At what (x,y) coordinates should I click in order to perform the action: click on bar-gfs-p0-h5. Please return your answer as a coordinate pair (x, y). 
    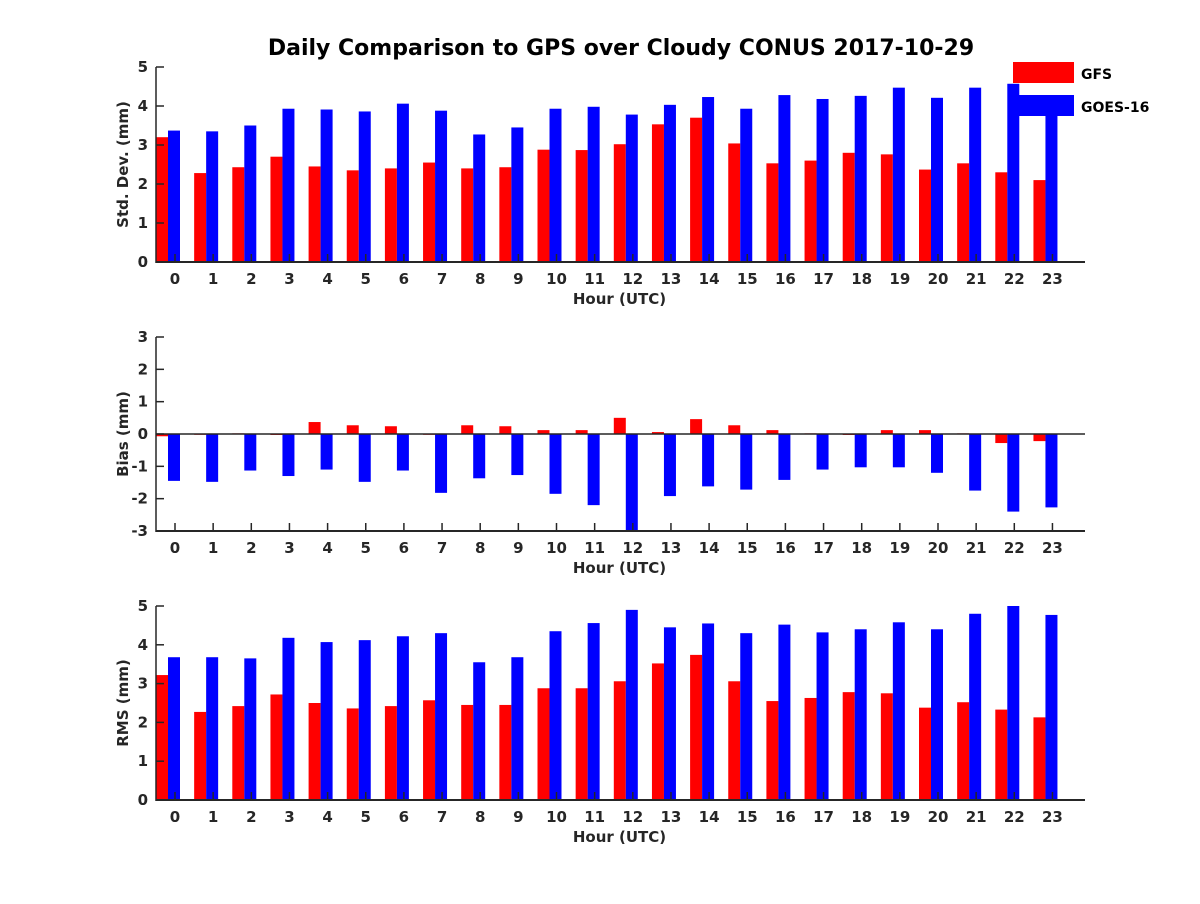
    Looking at the image, I should click on (352, 216).